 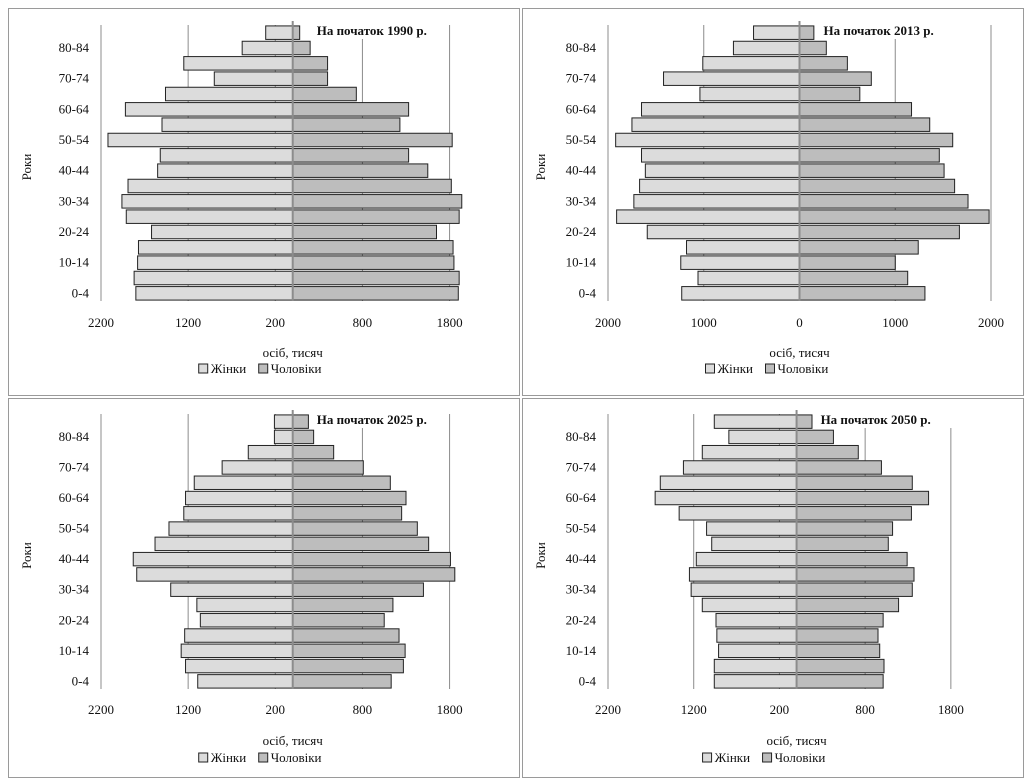 I want to click on y-tick-label: 80-84, so click(x=74, y=436).